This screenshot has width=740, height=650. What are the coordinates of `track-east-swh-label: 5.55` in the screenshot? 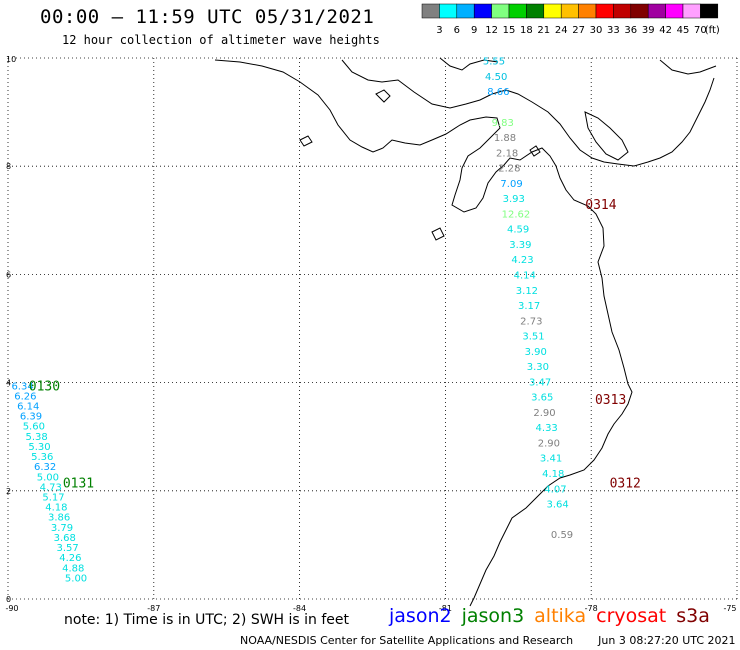 It's located at (494, 62).